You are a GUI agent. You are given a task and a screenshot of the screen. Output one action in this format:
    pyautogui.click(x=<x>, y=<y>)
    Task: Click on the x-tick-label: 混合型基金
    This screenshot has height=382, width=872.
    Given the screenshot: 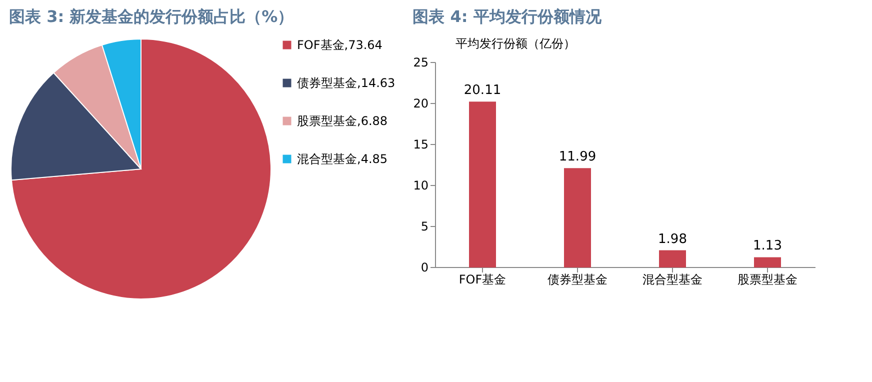 What is the action you would take?
    pyautogui.click(x=672, y=279)
    